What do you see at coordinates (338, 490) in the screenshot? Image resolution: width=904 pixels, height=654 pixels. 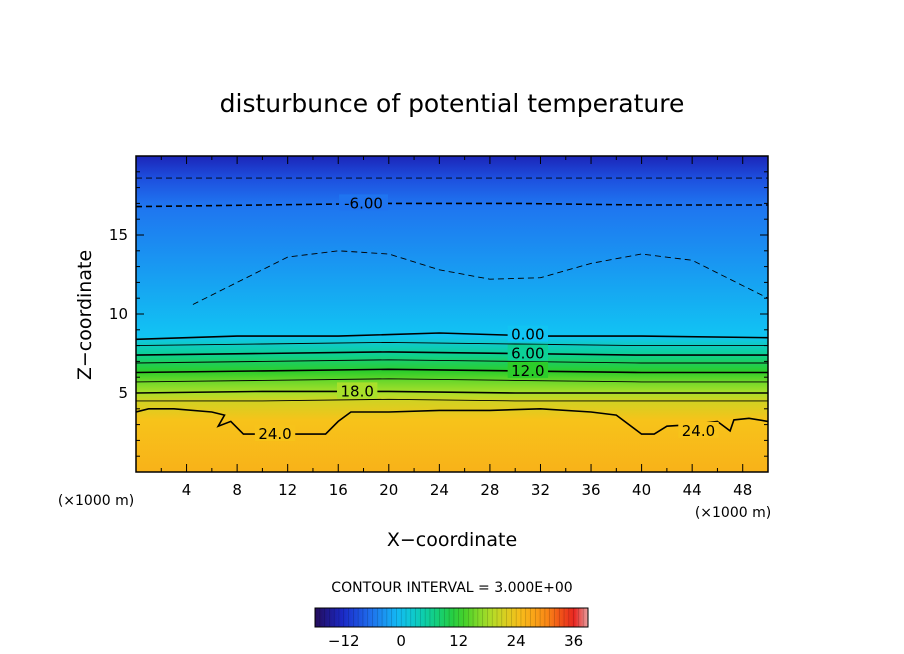 I see `x-tick-label: 16` at bounding box center [338, 490].